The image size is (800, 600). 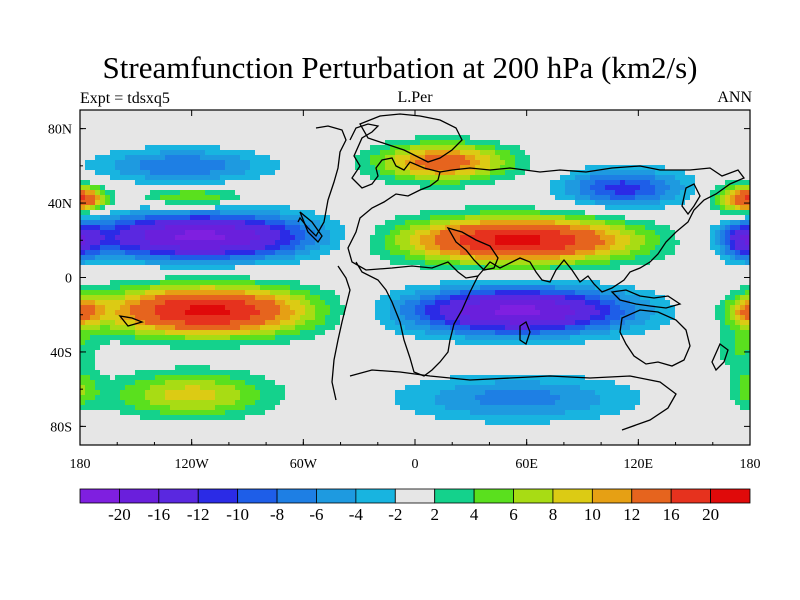 What do you see at coordinates (734, 97) in the screenshot?
I see `season-label: ANN` at bounding box center [734, 97].